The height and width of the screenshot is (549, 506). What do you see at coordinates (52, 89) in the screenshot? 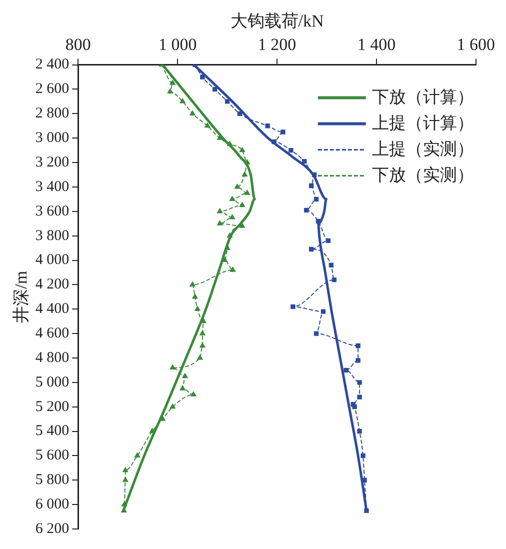
I see `y-tick-label: 2 600` at bounding box center [52, 89].